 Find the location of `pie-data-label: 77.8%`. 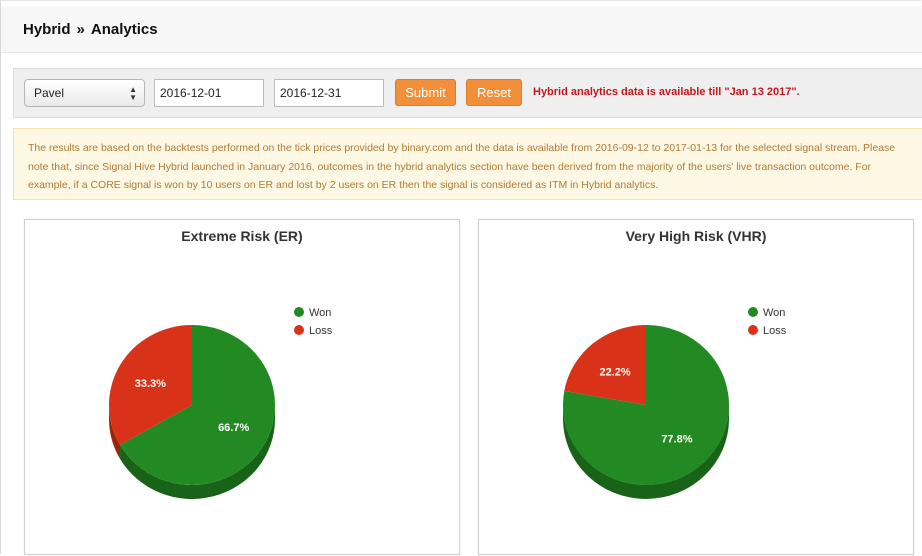

pie-data-label: 77.8% is located at coordinates (676, 440).